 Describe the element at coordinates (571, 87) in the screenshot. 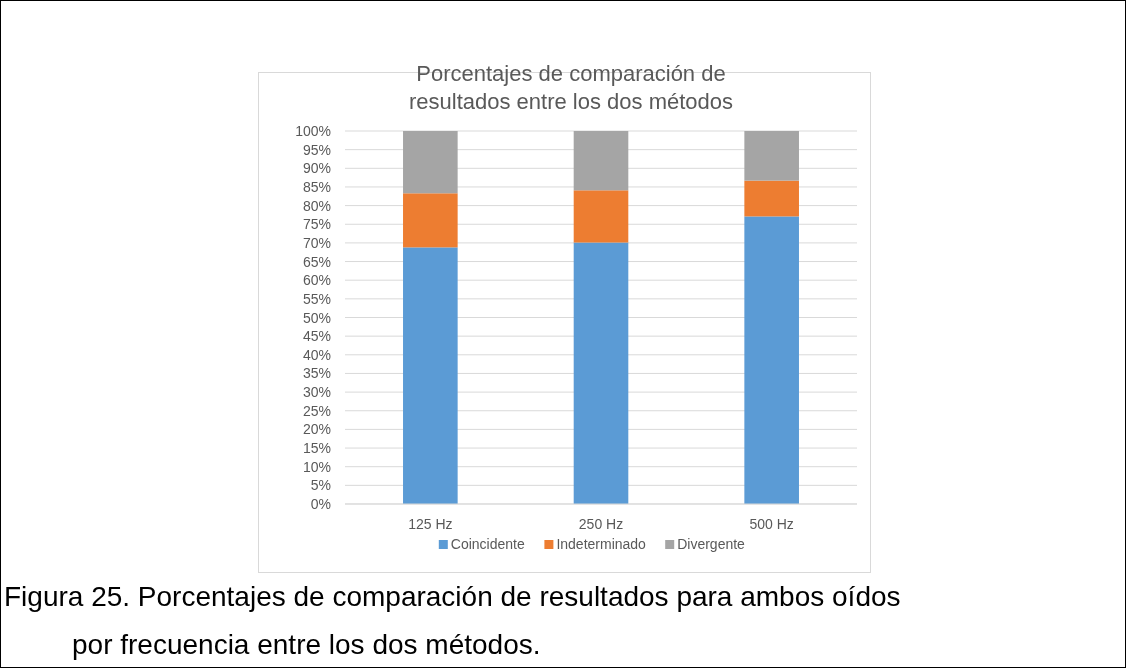

I see `chart-title: Porcentajes de comparación de resultados entre los dos métodos` at that location.